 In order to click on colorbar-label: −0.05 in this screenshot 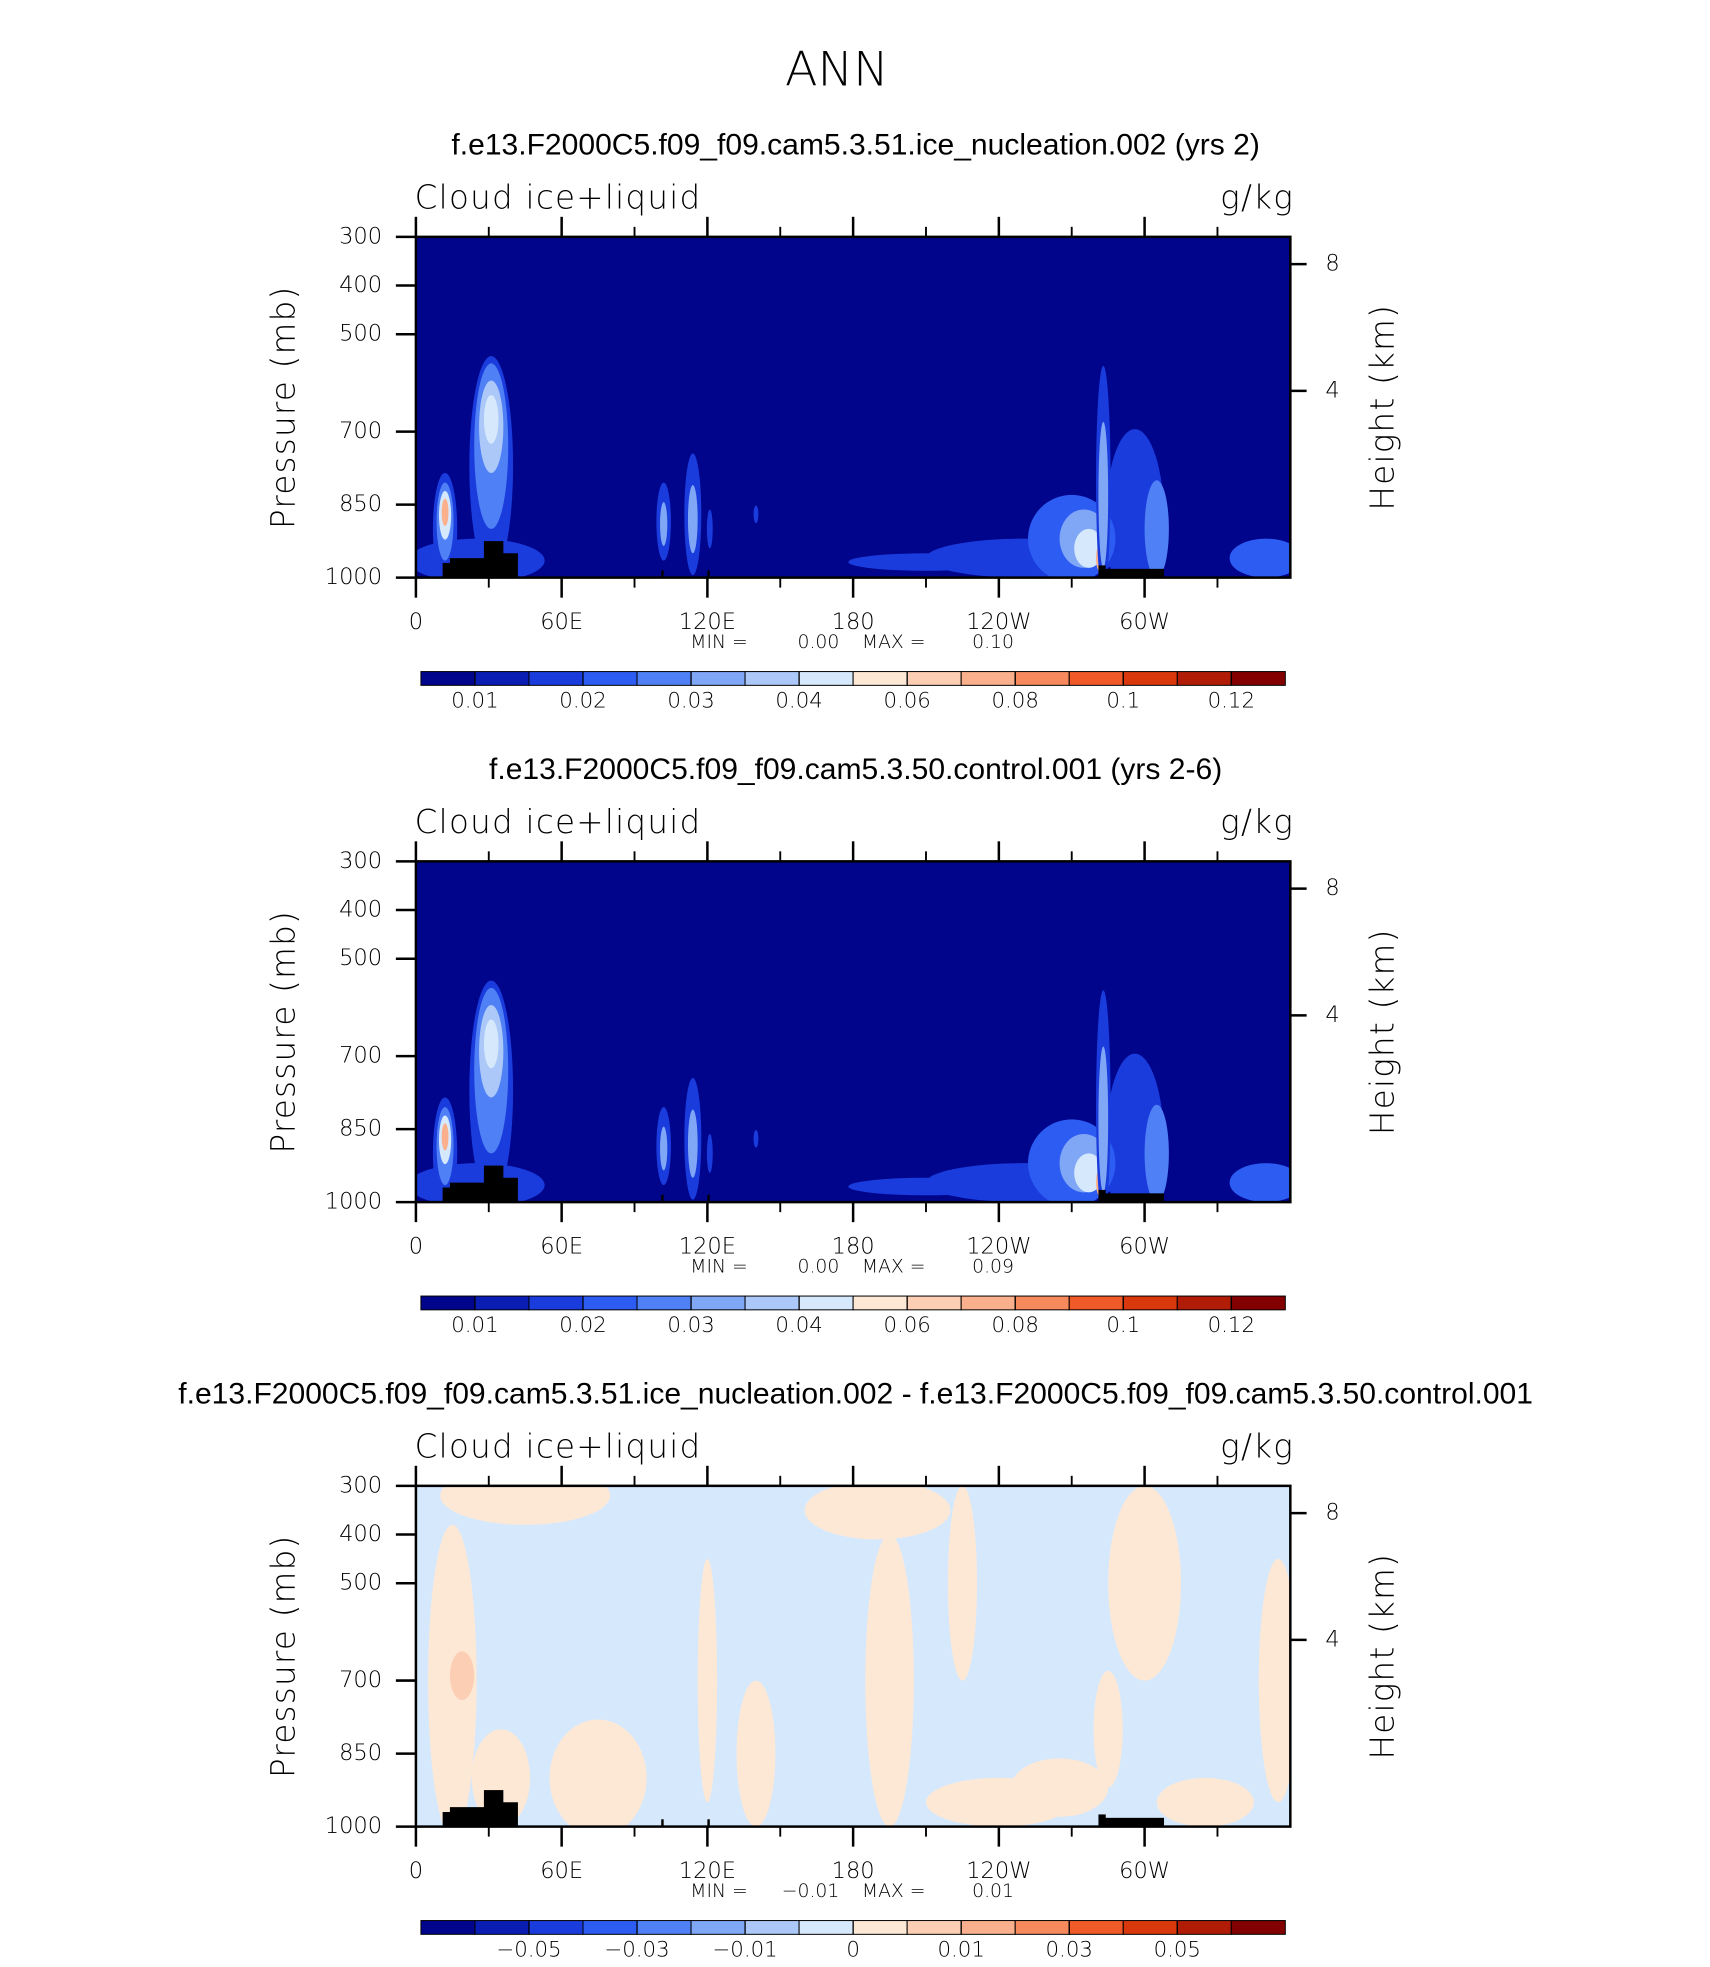, I will do `click(528, 1950)`.